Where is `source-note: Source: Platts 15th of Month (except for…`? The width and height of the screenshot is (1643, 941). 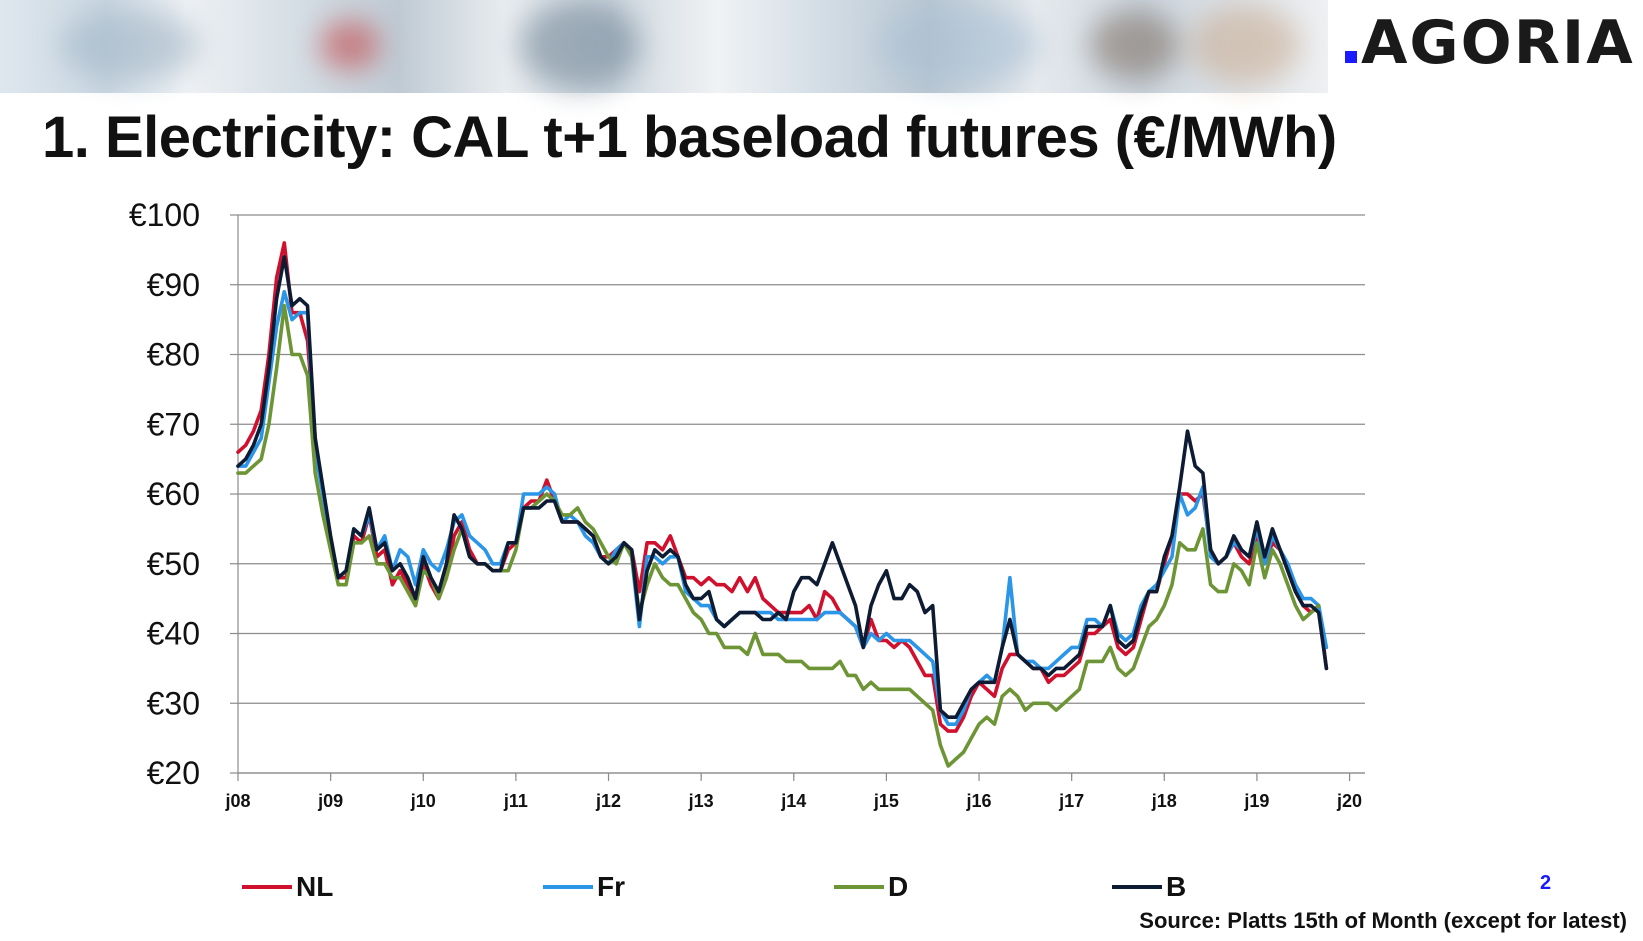
source-note: Source: Platts 15th of Month (except for… is located at coordinates (1383, 920).